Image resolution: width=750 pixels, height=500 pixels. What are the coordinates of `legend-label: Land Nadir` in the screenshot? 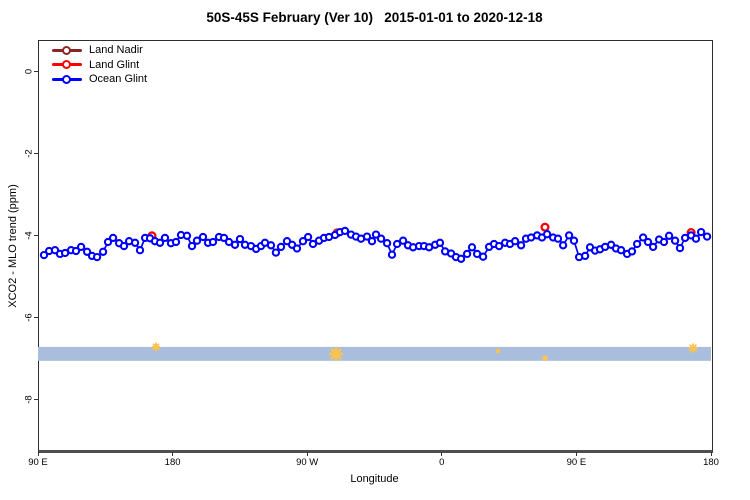 It's located at (116, 50).